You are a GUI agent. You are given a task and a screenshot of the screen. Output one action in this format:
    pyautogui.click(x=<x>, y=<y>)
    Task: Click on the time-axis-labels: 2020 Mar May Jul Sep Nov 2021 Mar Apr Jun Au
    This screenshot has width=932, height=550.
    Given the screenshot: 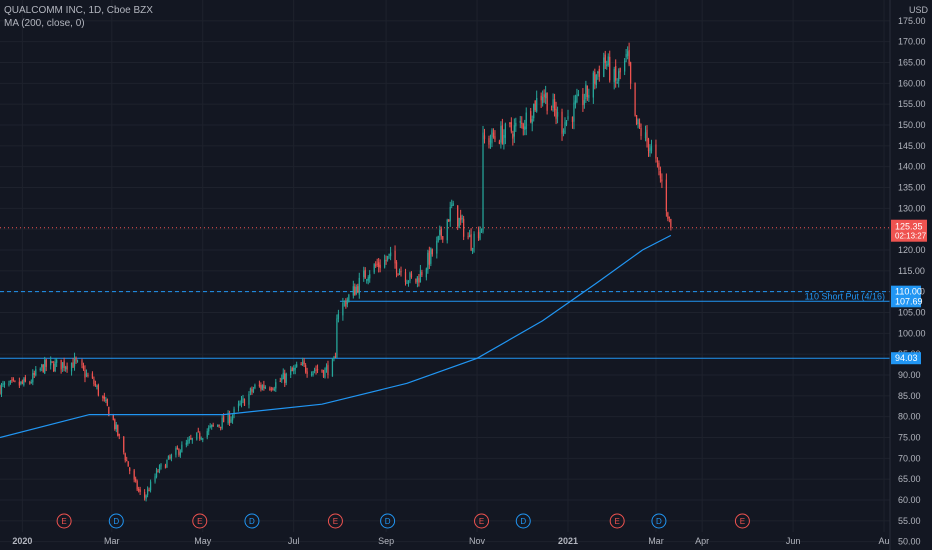 What is the action you would take?
    pyautogui.click(x=450, y=541)
    